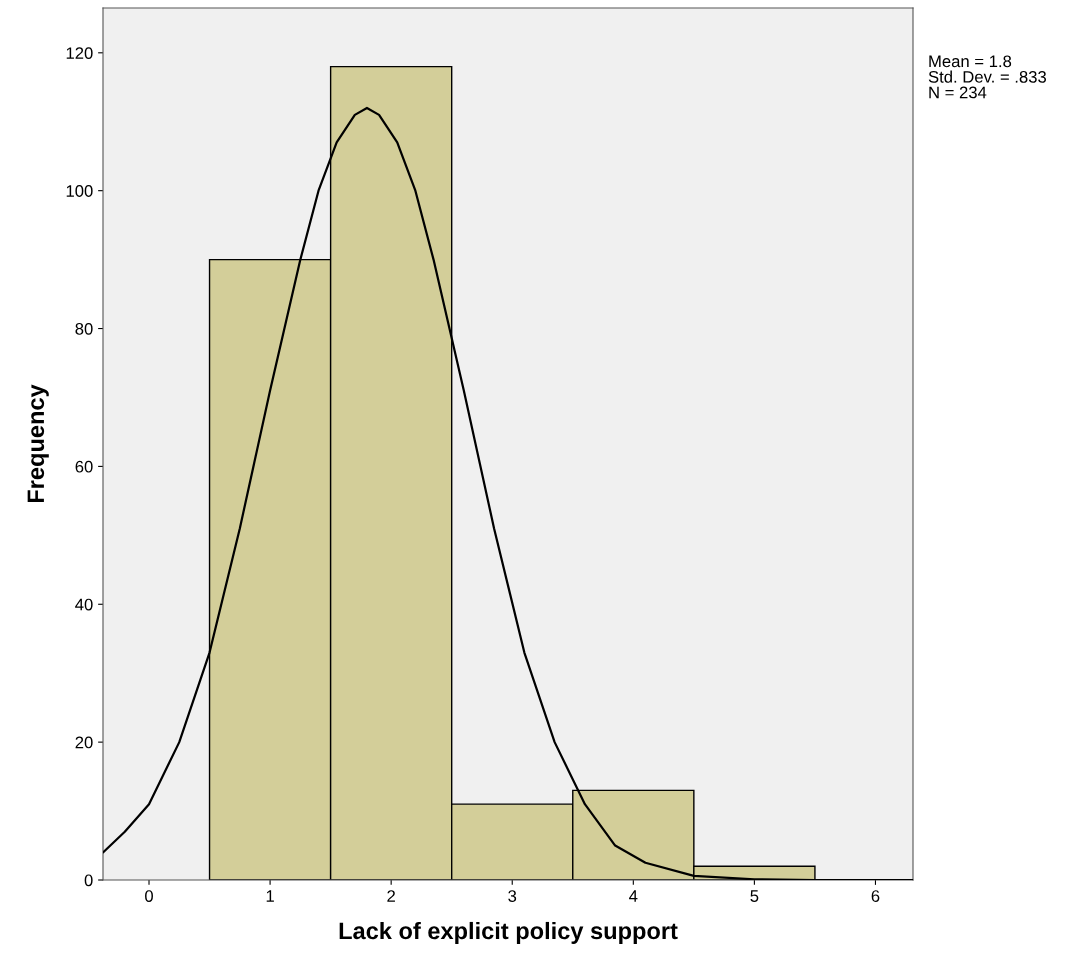  I want to click on y-tick-label: 120, so click(79, 53).